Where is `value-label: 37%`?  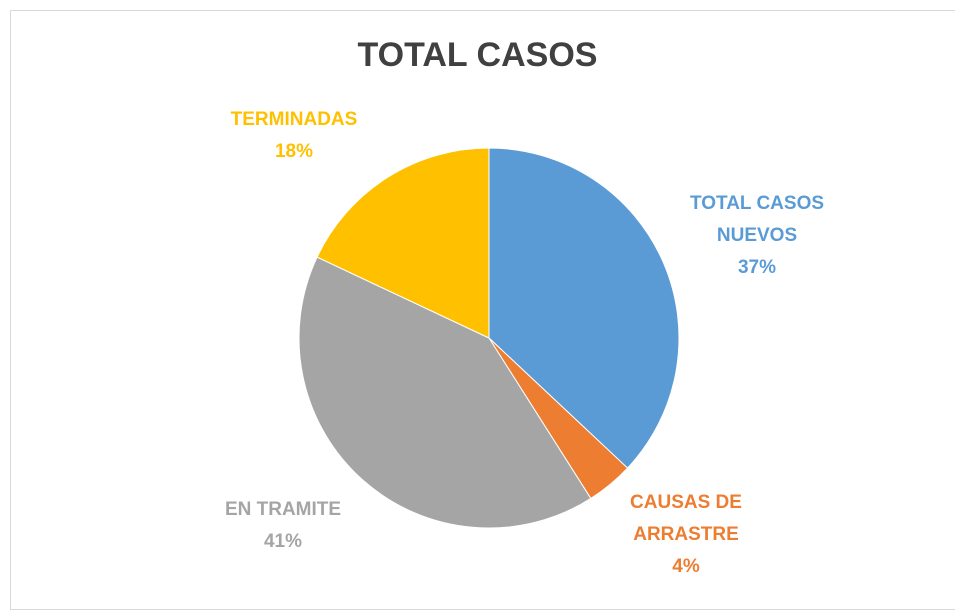 value-label: 37% is located at coordinates (757, 267).